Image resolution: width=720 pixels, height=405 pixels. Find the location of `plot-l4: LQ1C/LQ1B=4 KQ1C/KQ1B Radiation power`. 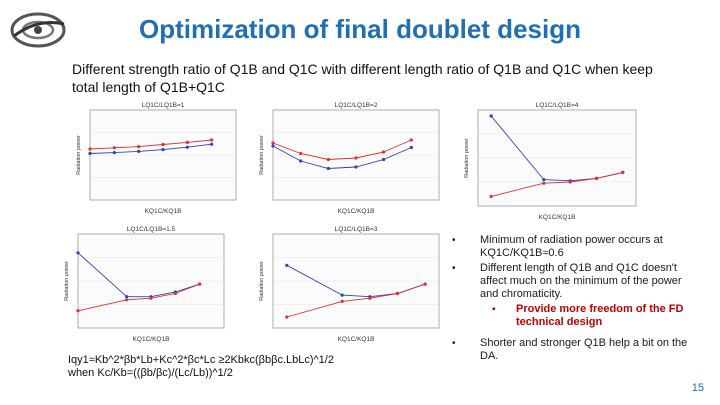

plot-l4: LQ1C/LQ1B=4 KQ1C/KQ1B Radiation power is located at coordinates (550, 161).